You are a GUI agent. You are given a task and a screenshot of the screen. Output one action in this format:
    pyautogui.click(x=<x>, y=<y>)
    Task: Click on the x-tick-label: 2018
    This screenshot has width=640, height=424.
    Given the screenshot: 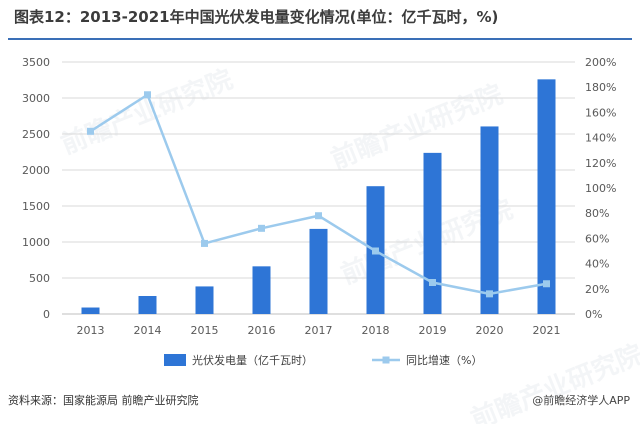 What is the action you would take?
    pyautogui.click(x=376, y=330)
    